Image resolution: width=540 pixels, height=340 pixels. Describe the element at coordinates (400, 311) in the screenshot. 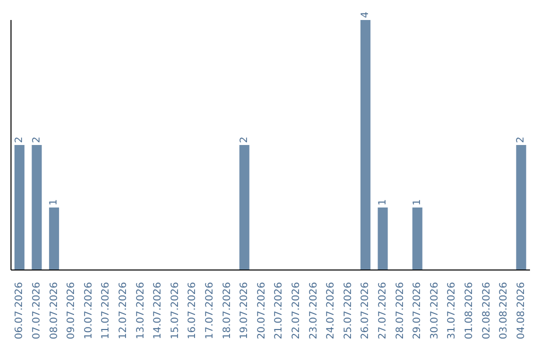

I see `x-tick-label: 28.07.2026` at that location.